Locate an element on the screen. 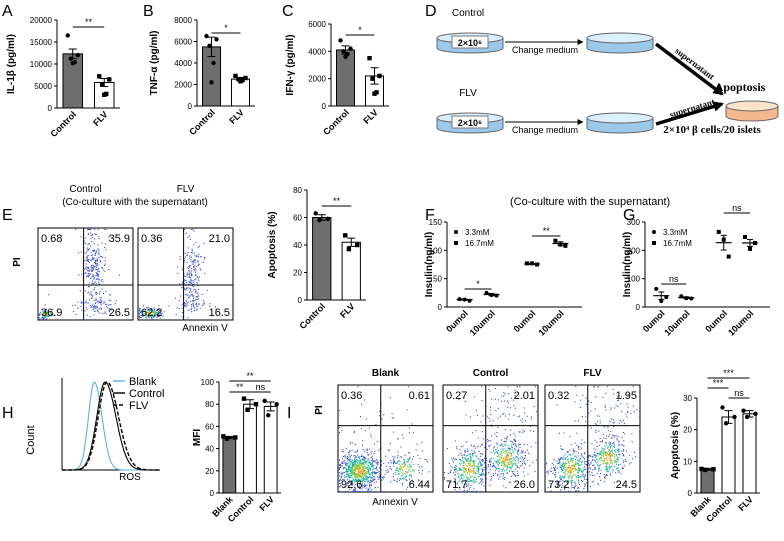 The height and width of the screenshot is (541, 784). step-label: Change medium is located at coordinates (545, 50).